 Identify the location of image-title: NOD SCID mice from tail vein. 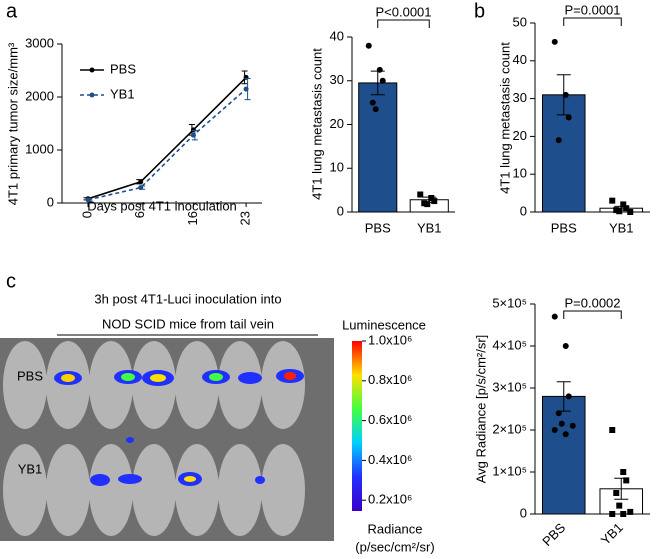
(188, 323).